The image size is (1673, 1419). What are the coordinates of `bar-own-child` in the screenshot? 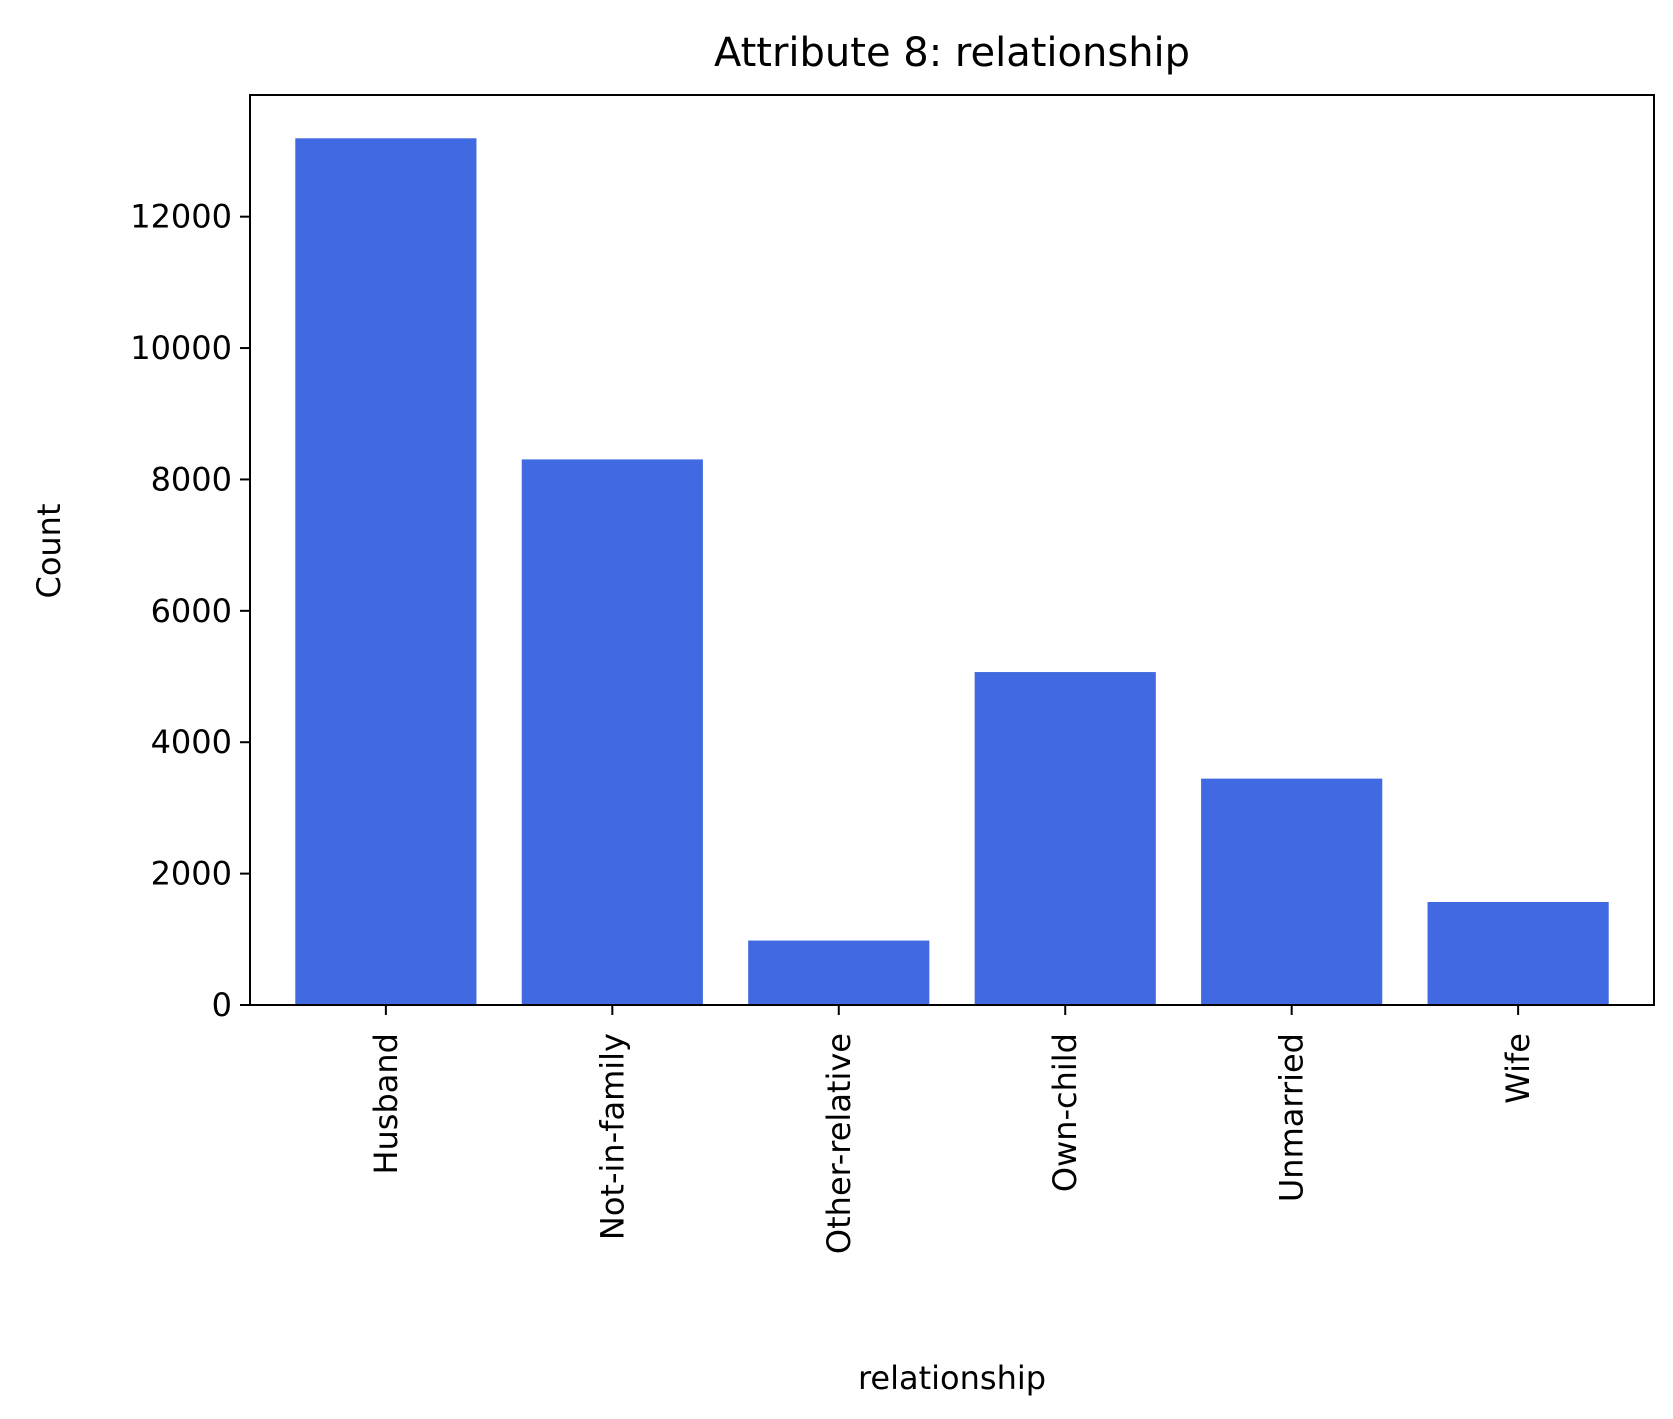 It's located at (1065, 838).